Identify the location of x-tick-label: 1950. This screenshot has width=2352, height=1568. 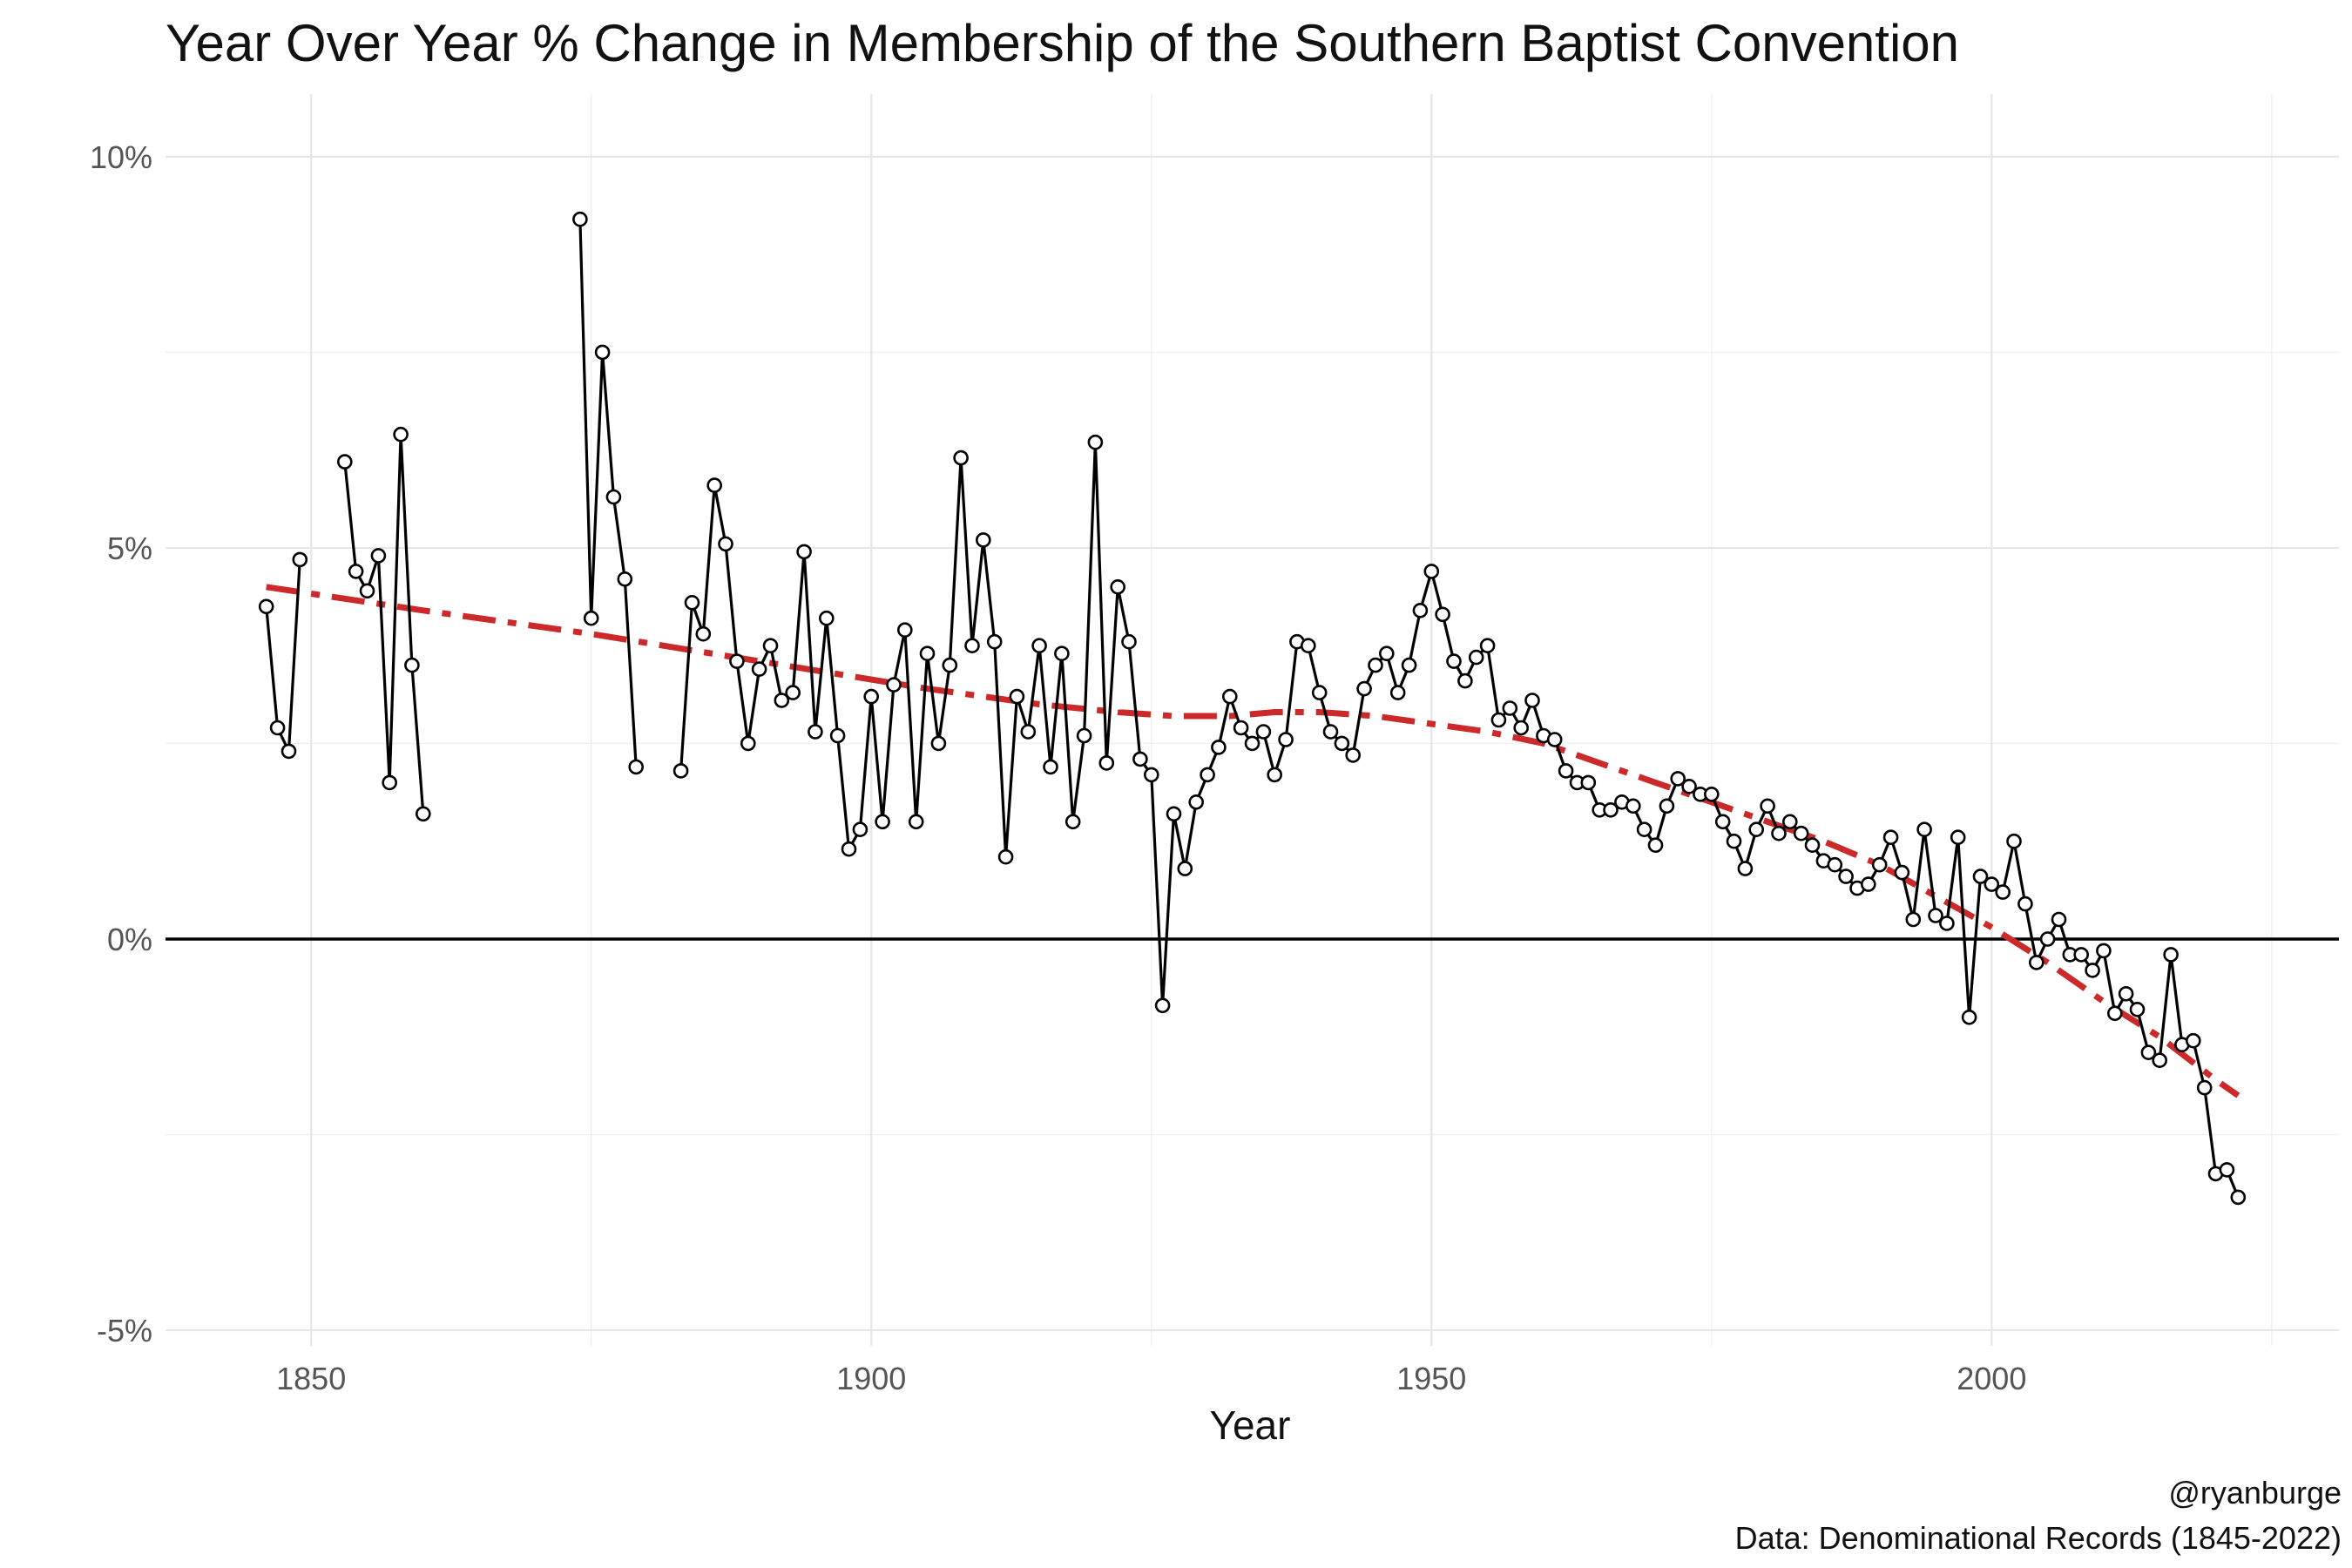
(1431, 1378).